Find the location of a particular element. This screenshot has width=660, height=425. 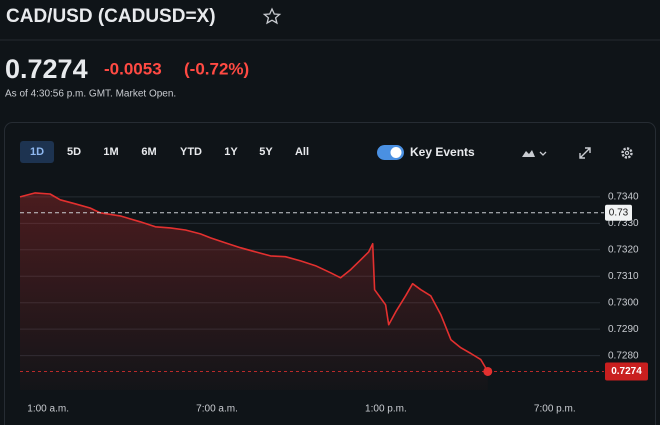

range-button: 1Y is located at coordinates (231, 152).